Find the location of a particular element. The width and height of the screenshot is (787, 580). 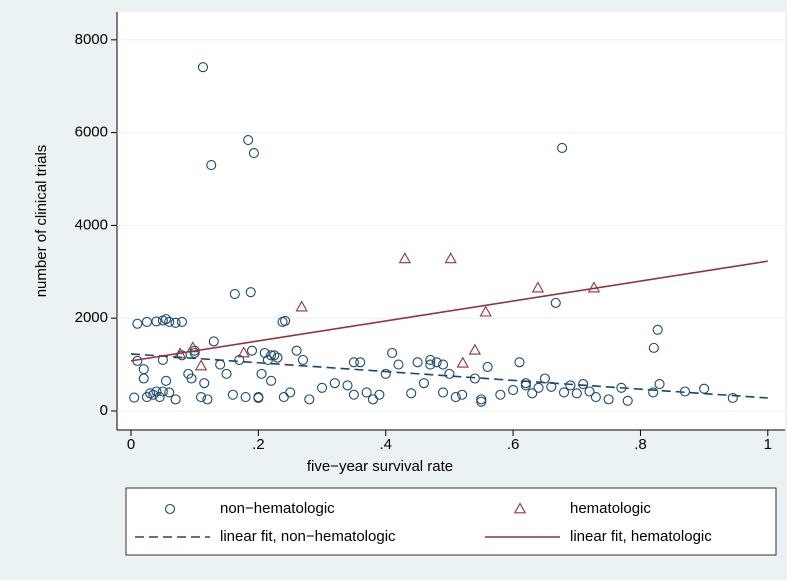

y-tick-label: 4000 is located at coordinates (91, 224).